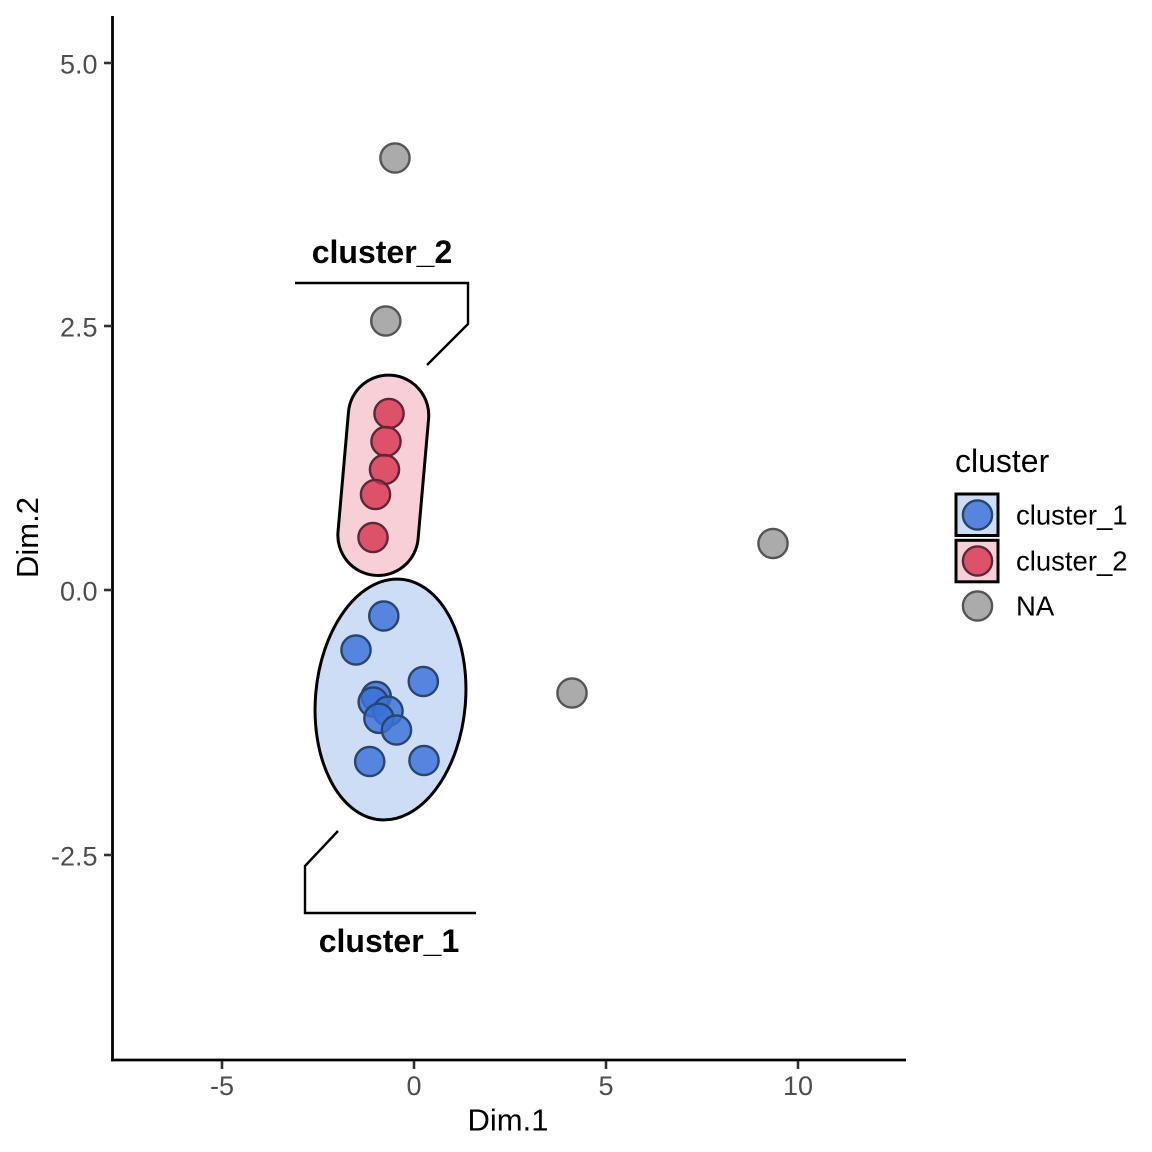  I want to click on svg-text: -5, so click(222, 1086).